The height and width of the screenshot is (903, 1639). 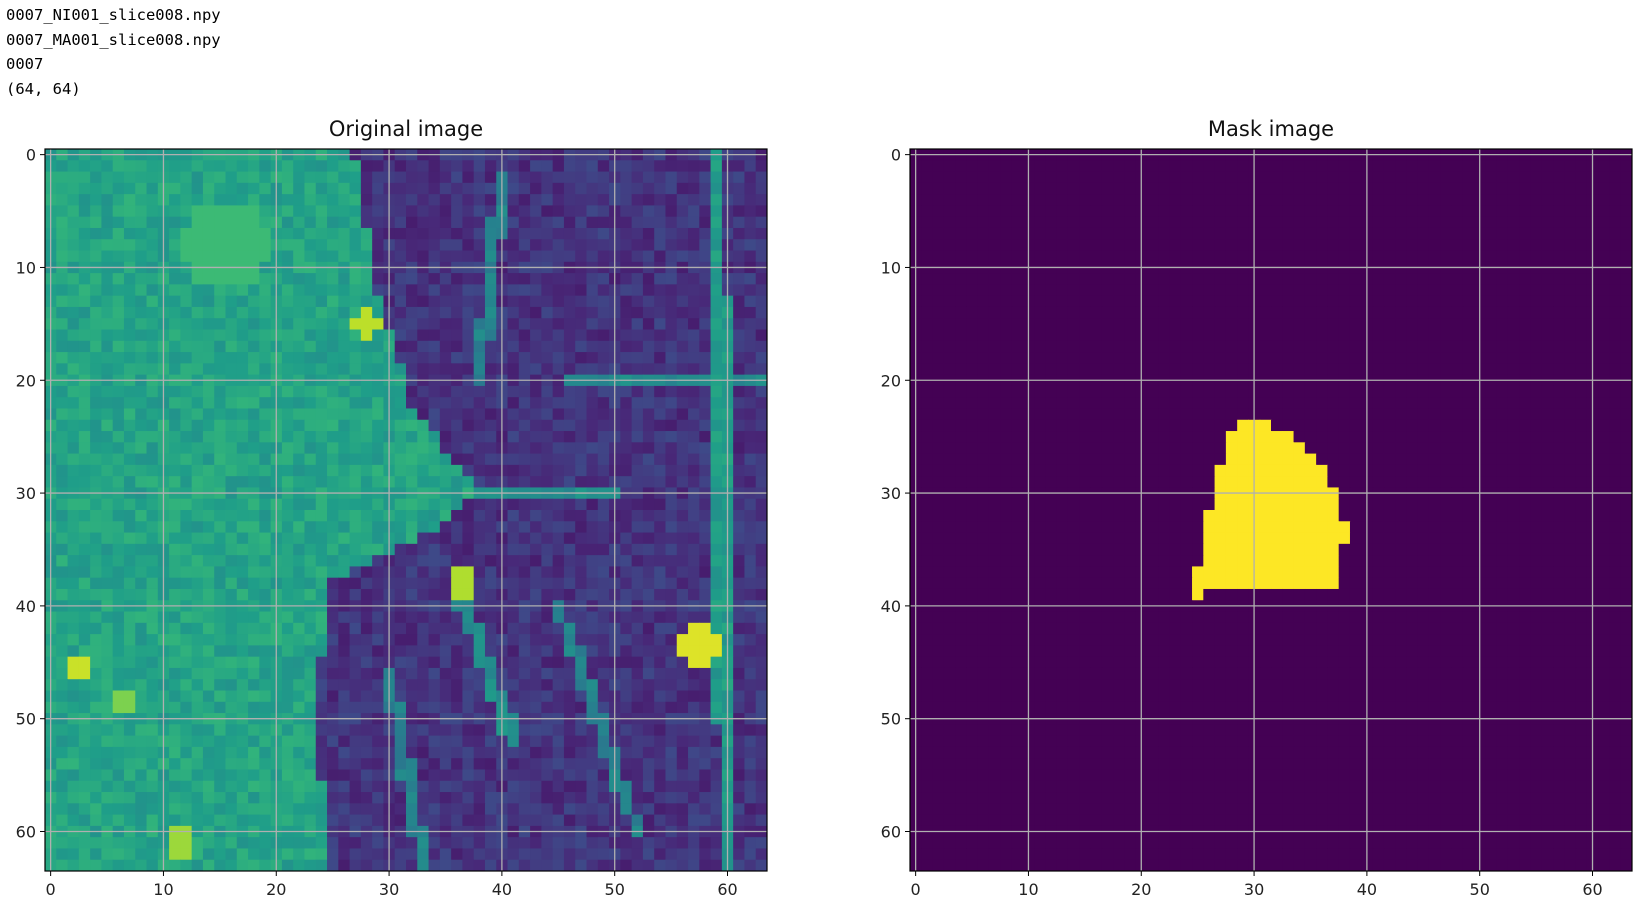 I want to click on output-line-maskname: 0007_MA001_slice008.npy, so click(x=113, y=39).